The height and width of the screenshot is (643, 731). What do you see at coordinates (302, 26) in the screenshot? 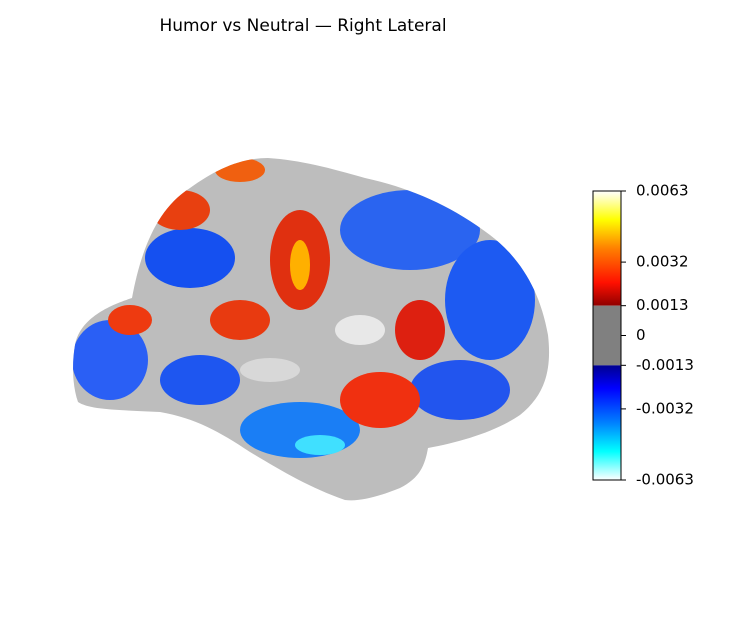
I see `chart-title: Humor vs Neutral — Right Lateral` at bounding box center [302, 26].